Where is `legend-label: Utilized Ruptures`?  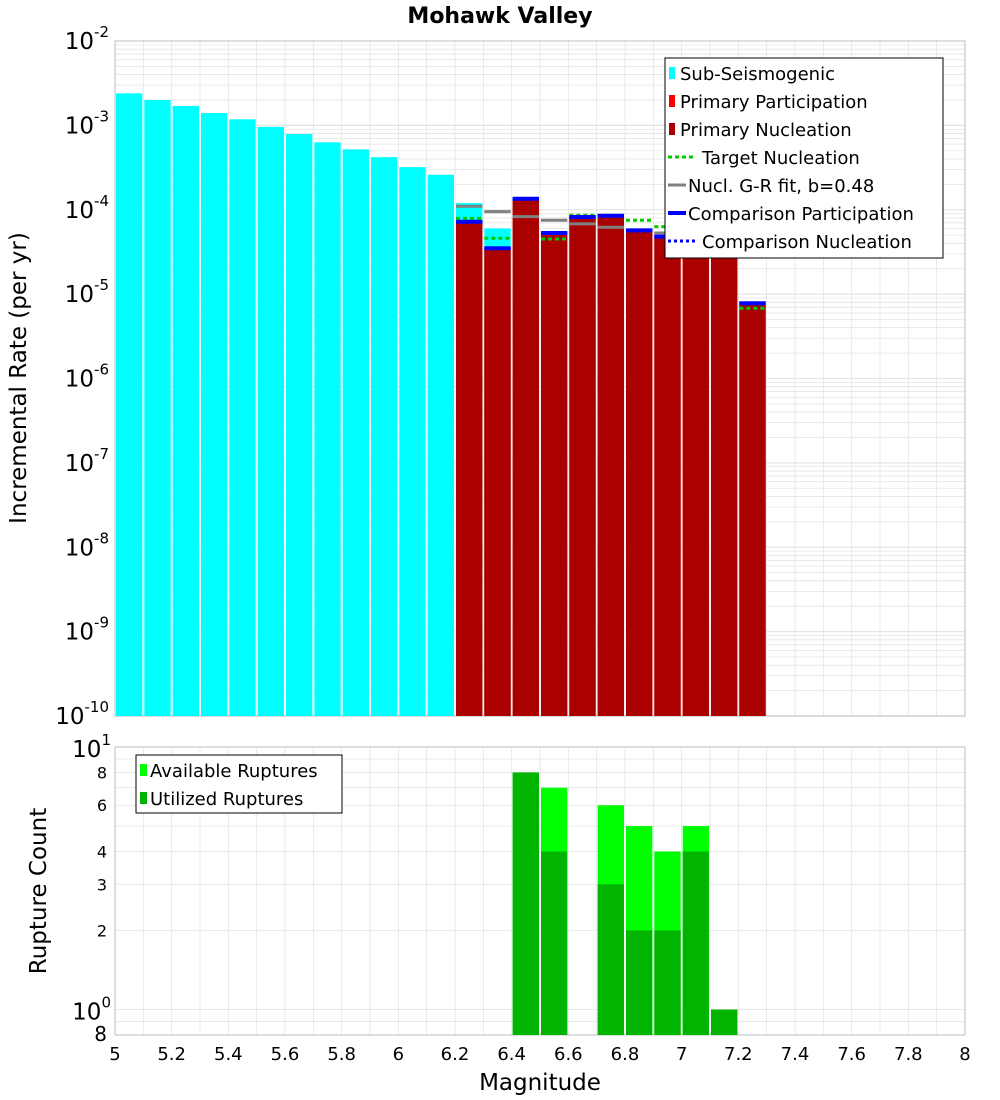 legend-label: Utilized Ruptures is located at coordinates (226, 799).